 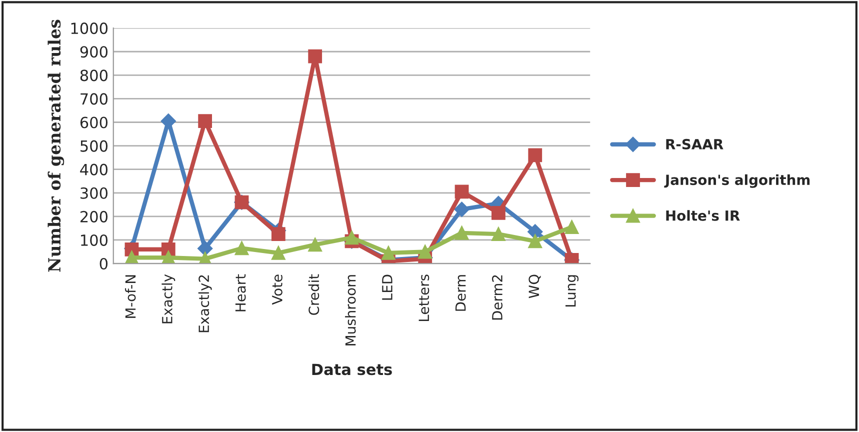 I want to click on y-tick-label: 300, so click(x=94, y=193).